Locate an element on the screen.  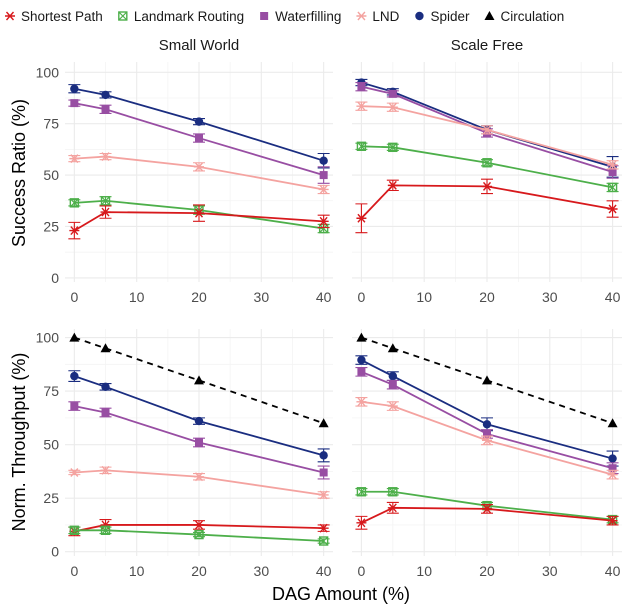
series-landmark-routing is located at coordinates (199, 535).